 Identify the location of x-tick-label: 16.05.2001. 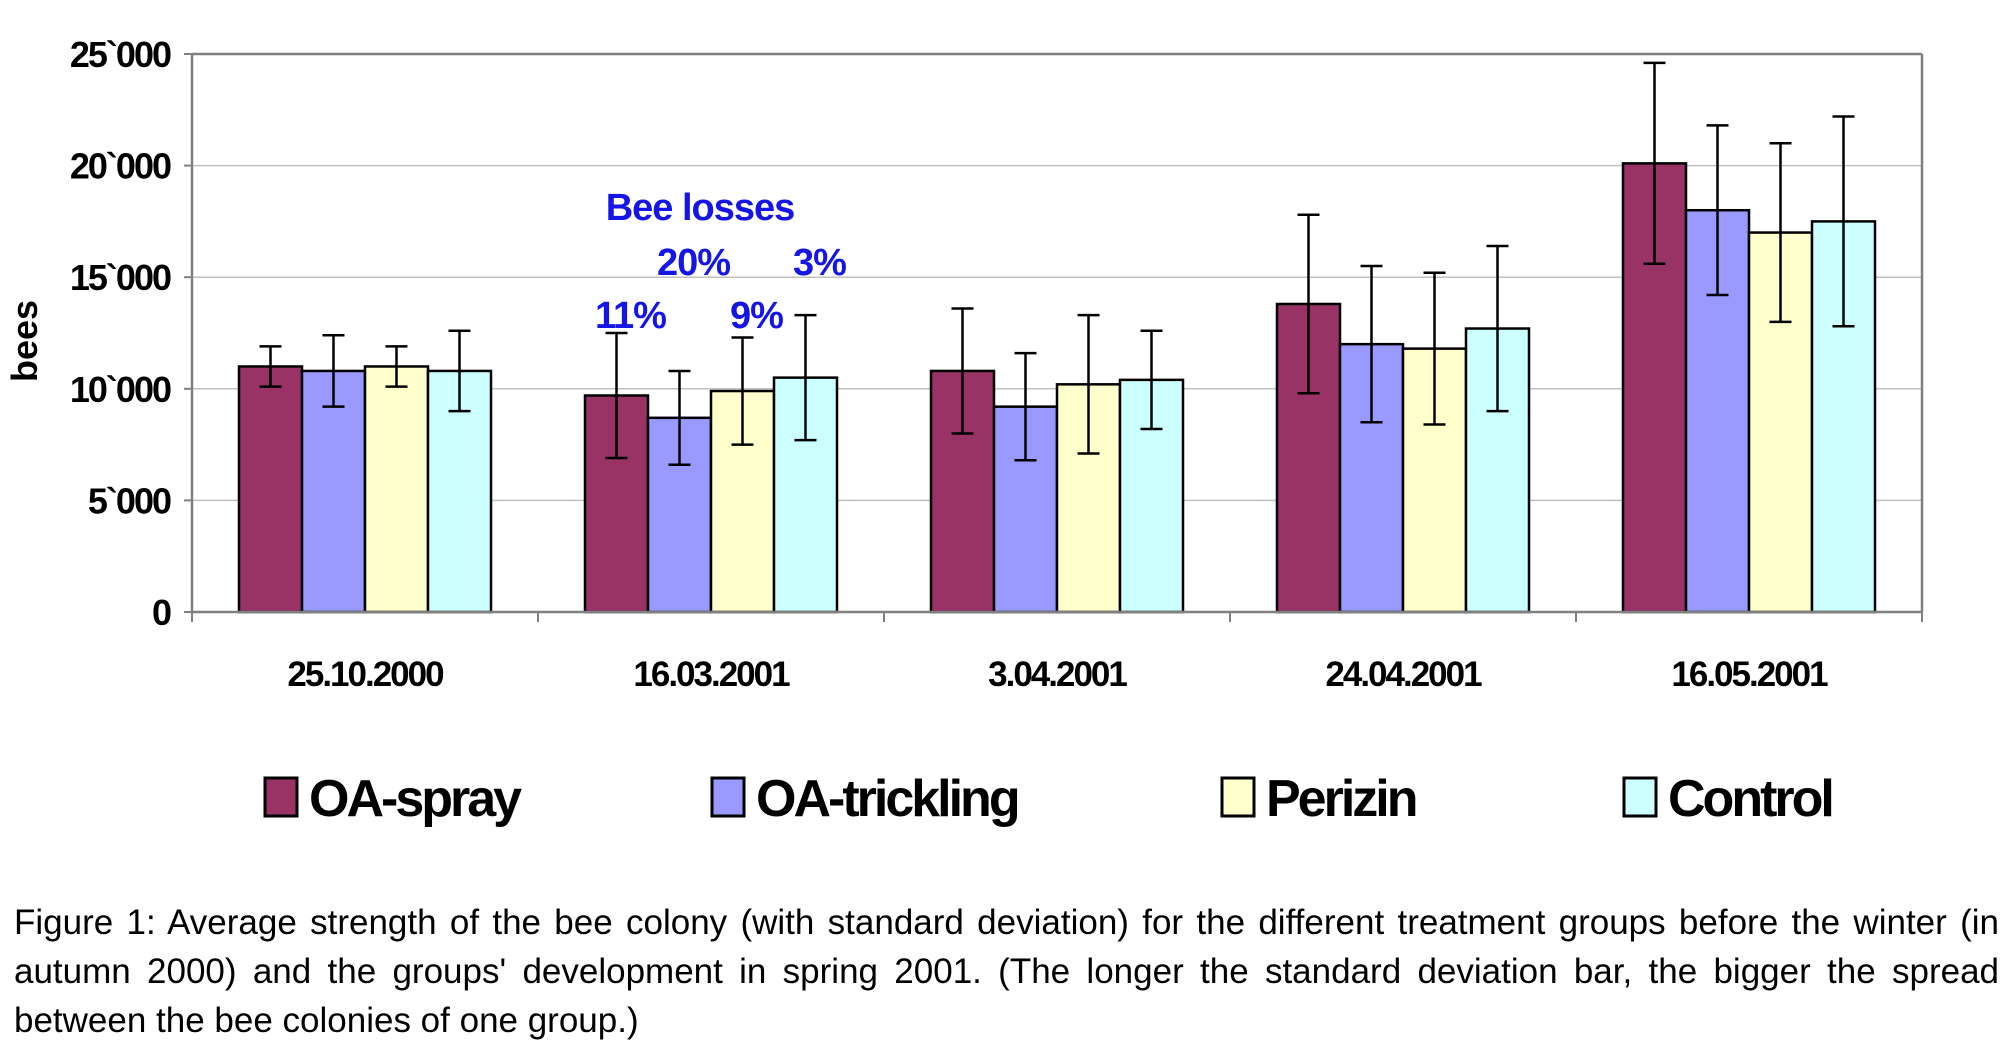
(1749, 674).